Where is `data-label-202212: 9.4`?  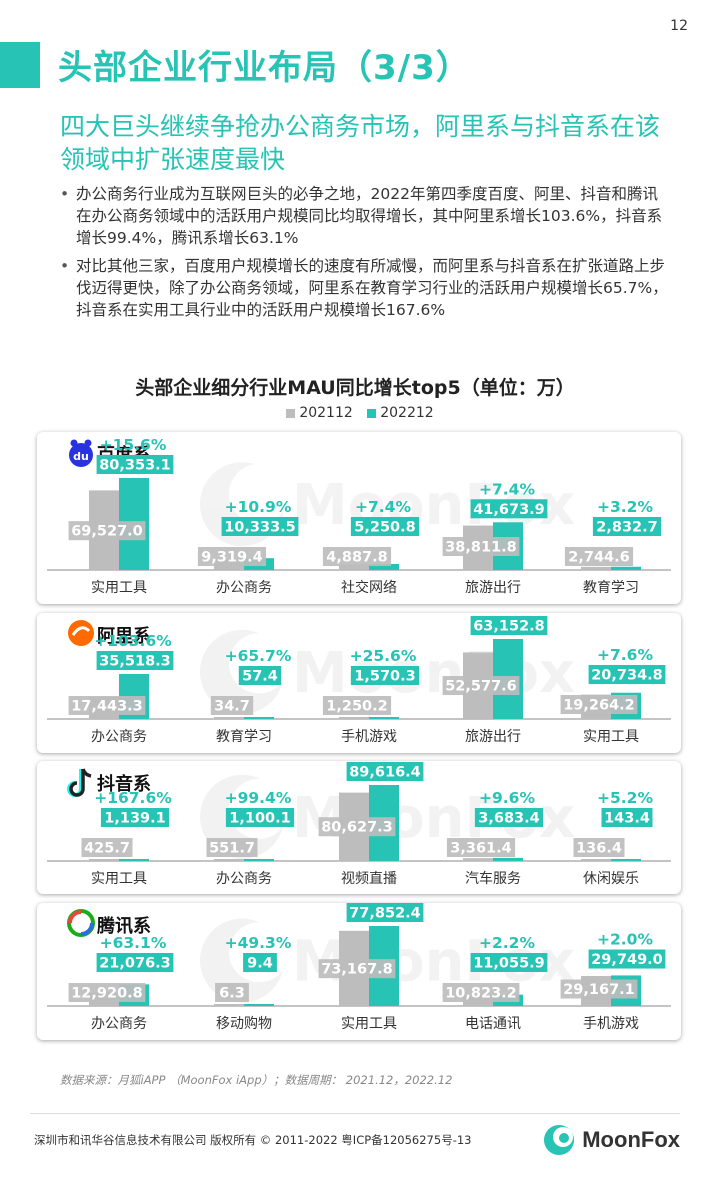
data-label-202212: 9.4 is located at coordinates (260, 962).